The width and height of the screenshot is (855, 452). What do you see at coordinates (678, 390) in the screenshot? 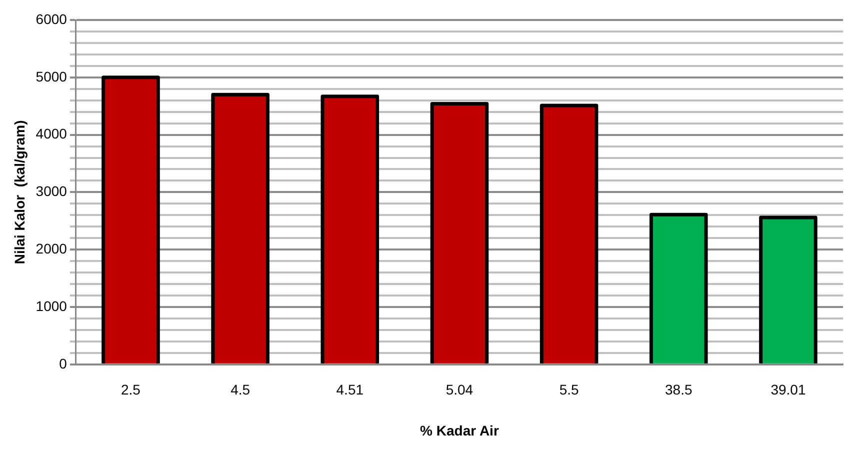
I see `x-tick-label: 38.5` at bounding box center [678, 390].